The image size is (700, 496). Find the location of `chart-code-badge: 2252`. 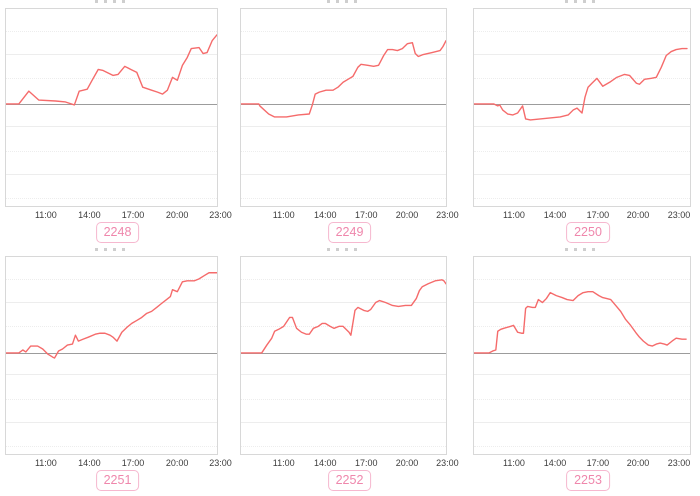

chart-code-badge: 2252 is located at coordinates (349, 481).